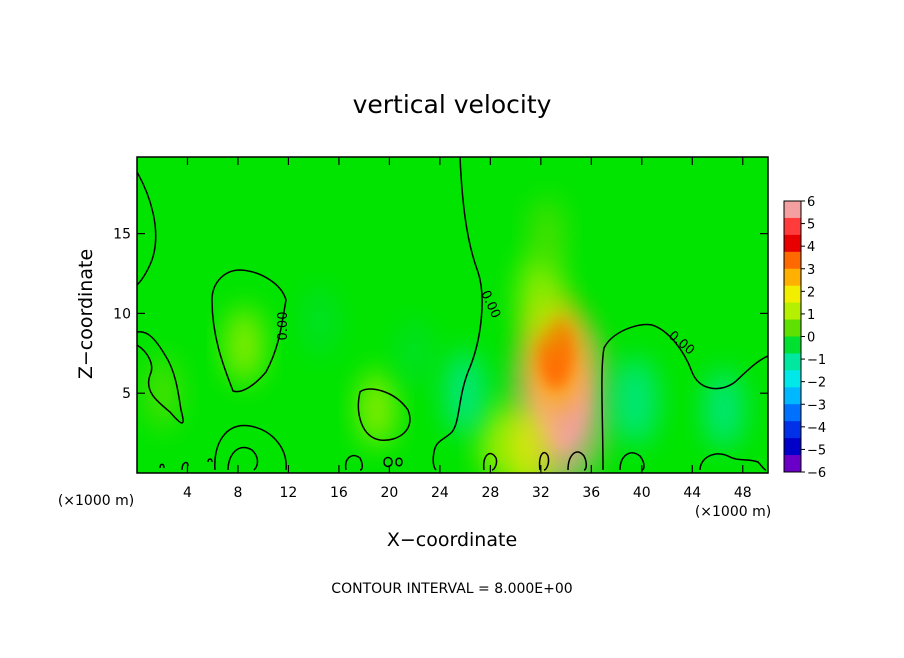  I want to click on colorbar-label: 5, so click(811, 225).